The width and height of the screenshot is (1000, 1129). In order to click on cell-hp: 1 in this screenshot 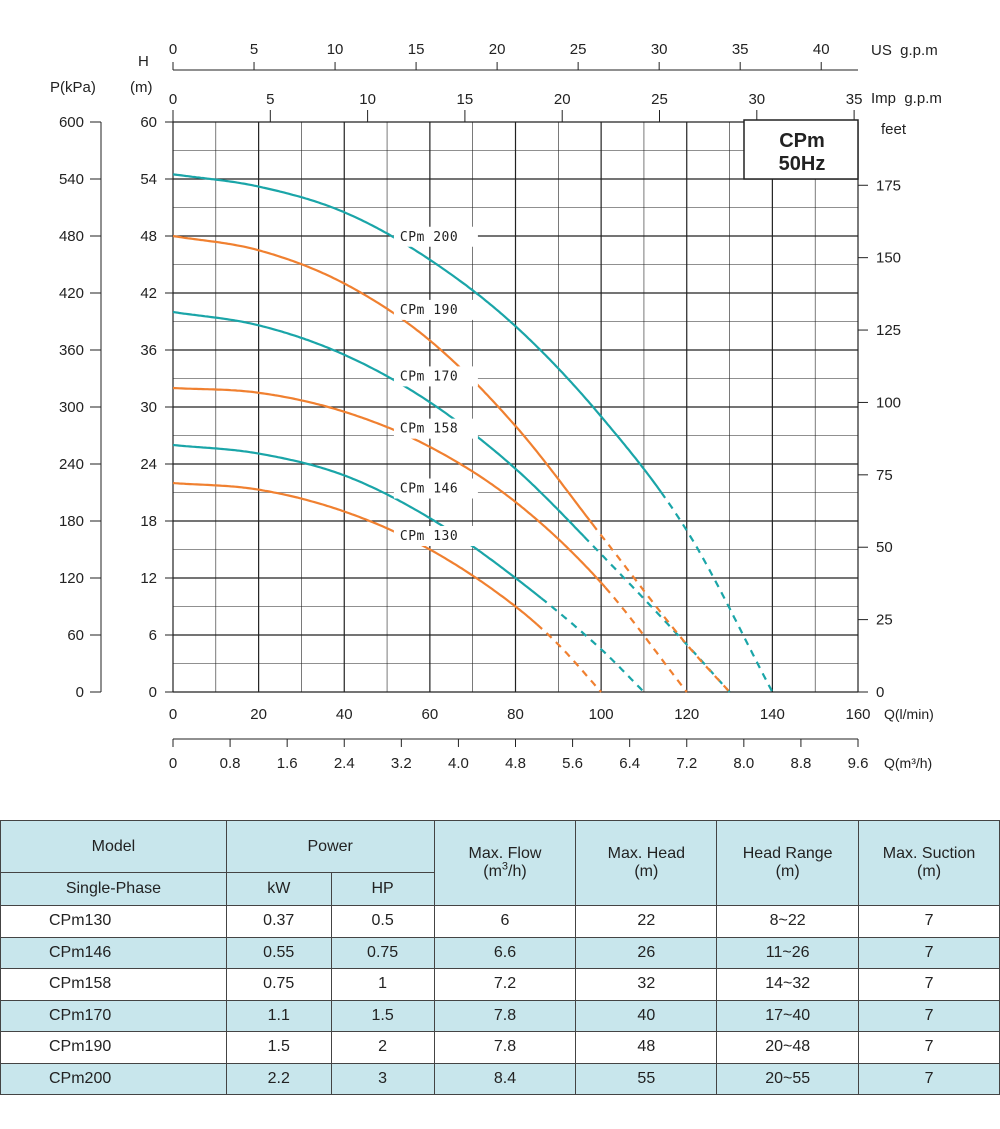, I will do `click(382, 984)`.